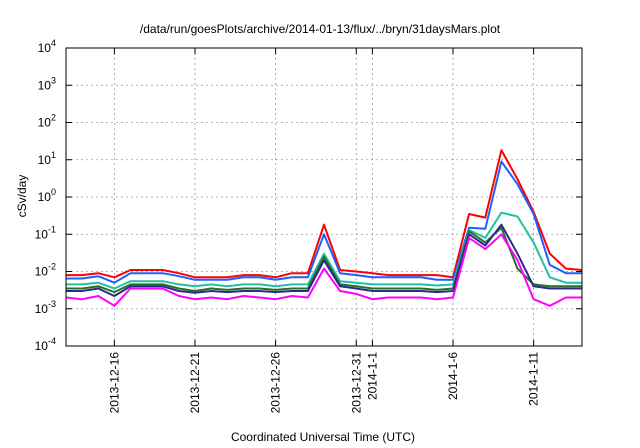  What do you see at coordinates (276, 383) in the screenshot?
I see `x-tick-label: 2013-12-26` at bounding box center [276, 383].